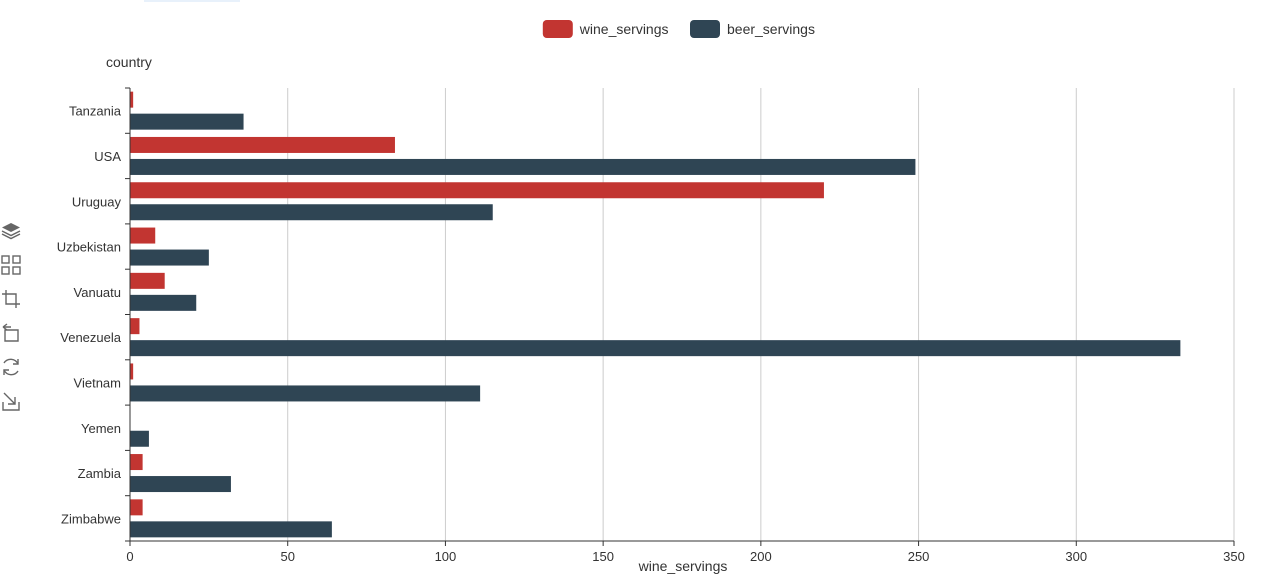 This screenshot has width=1280, height=583. I want to click on legend-item-wine-servings: wine_servings, so click(605, 29).